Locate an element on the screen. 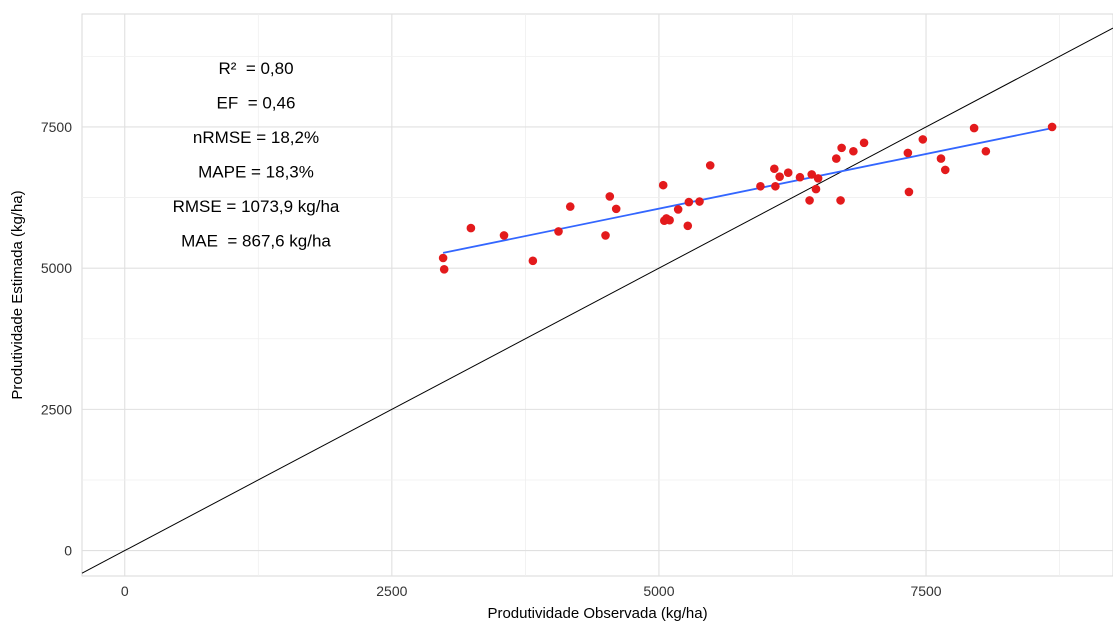 This screenshot has width=1113, height=623. stat-line: MAPE = 18,3% is located at coordinates (256, 172).